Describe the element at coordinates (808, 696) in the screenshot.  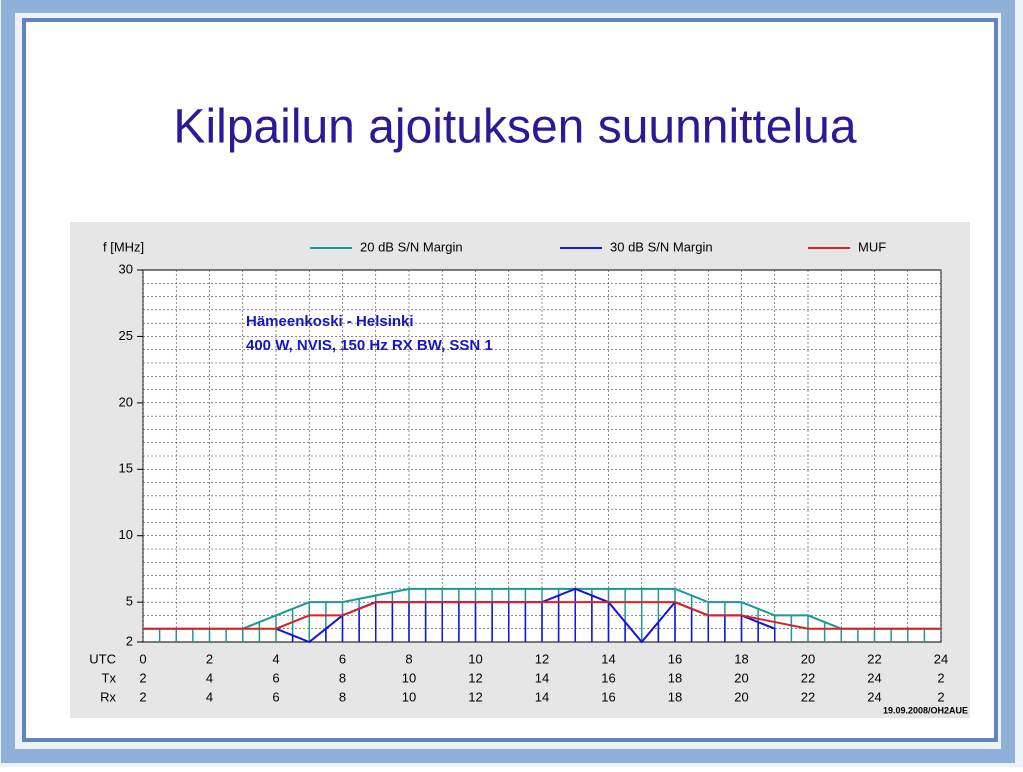
I see `rx-label: 22` at that location.